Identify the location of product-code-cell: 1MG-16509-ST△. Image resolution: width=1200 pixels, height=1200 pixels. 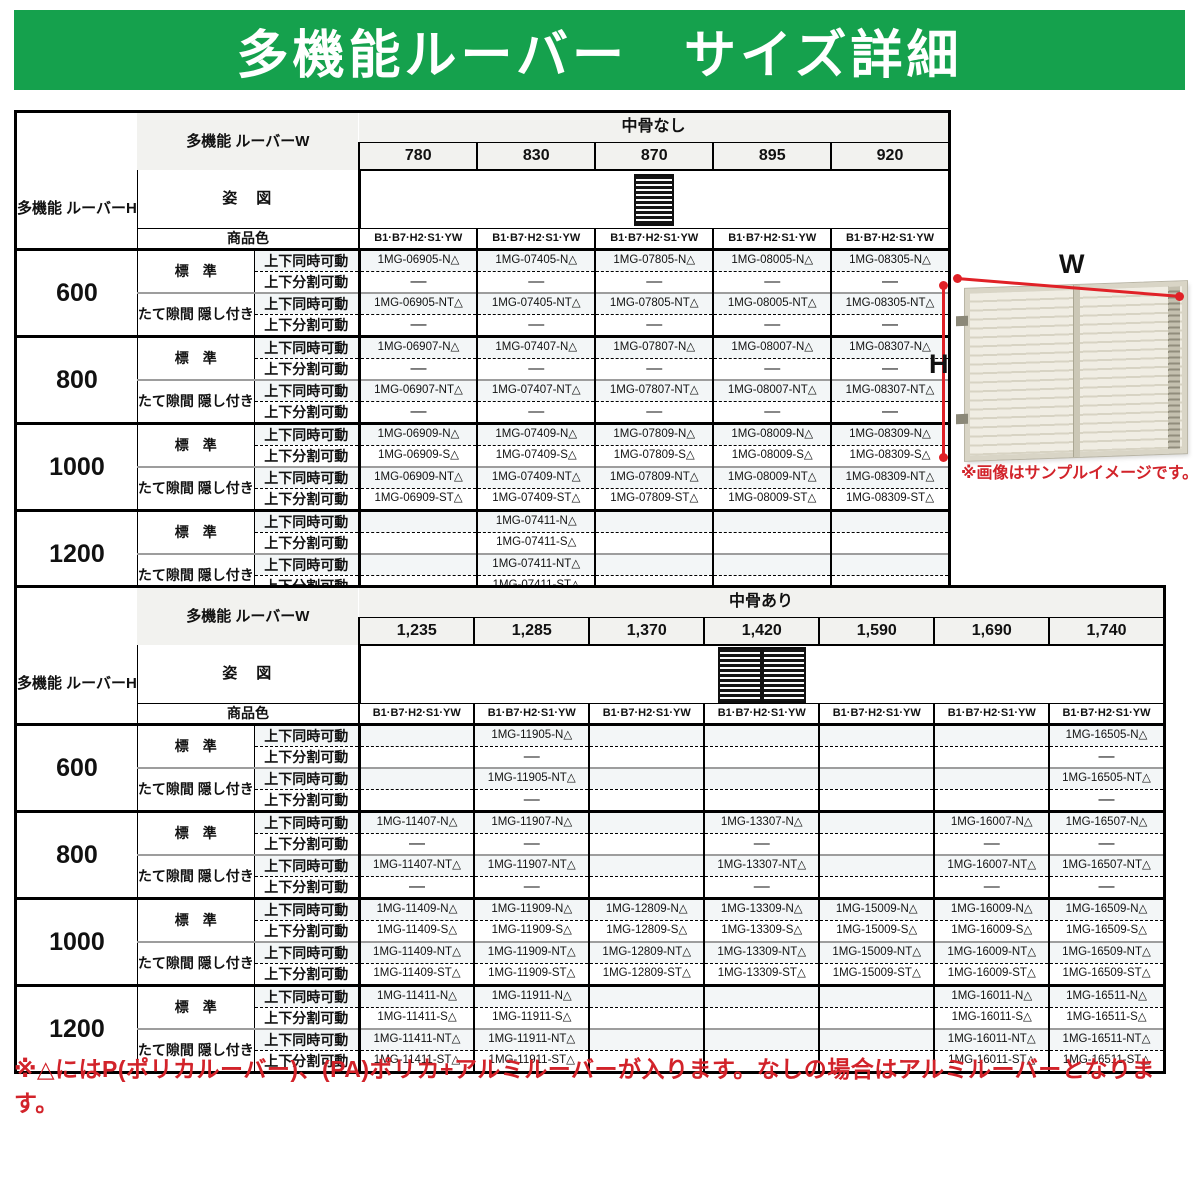
(1106, 974).